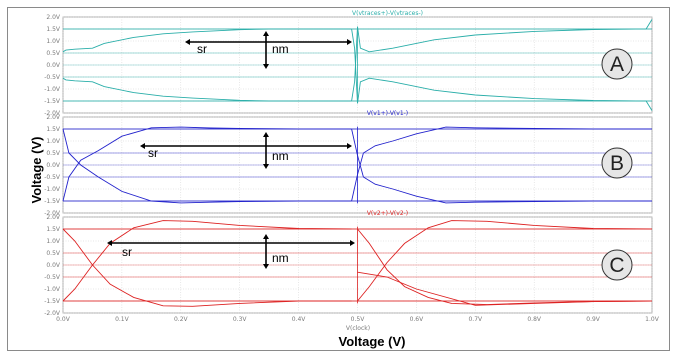  I want to click on trace-label: V(v1+)-V(v1-), so click(387, 113).